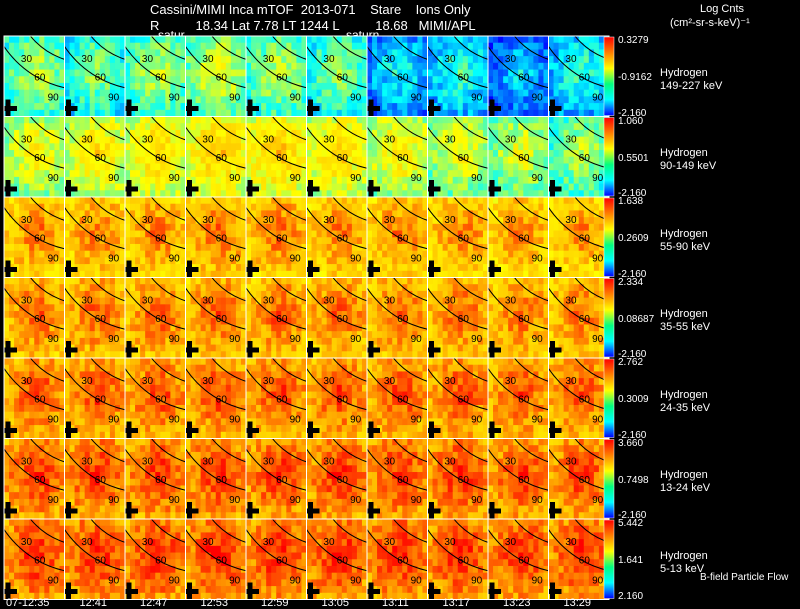 This screenshot has width=800, height=609. What do you see at coordinates (54, 339) in the screenshot?
I see `contour-label: 90` at bounding box center [54, 339].